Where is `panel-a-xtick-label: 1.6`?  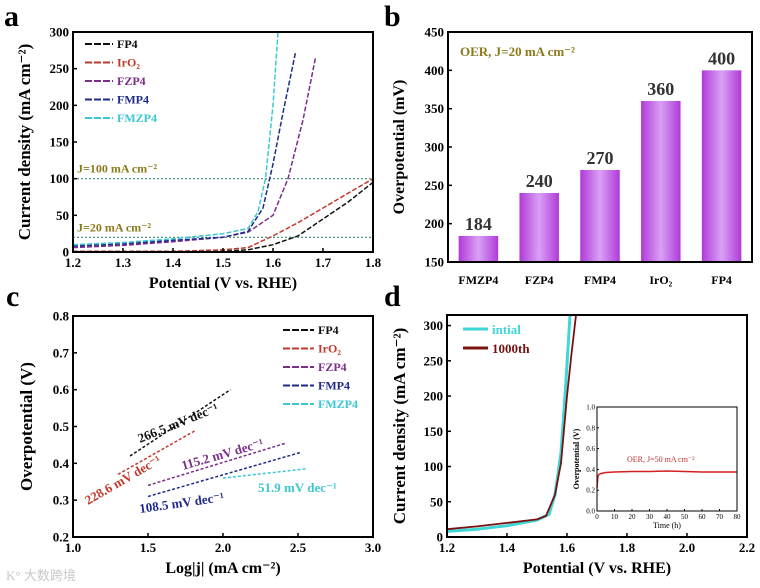 panel-a-xtick-label: 1.6 is located at coordinates (273, 262).